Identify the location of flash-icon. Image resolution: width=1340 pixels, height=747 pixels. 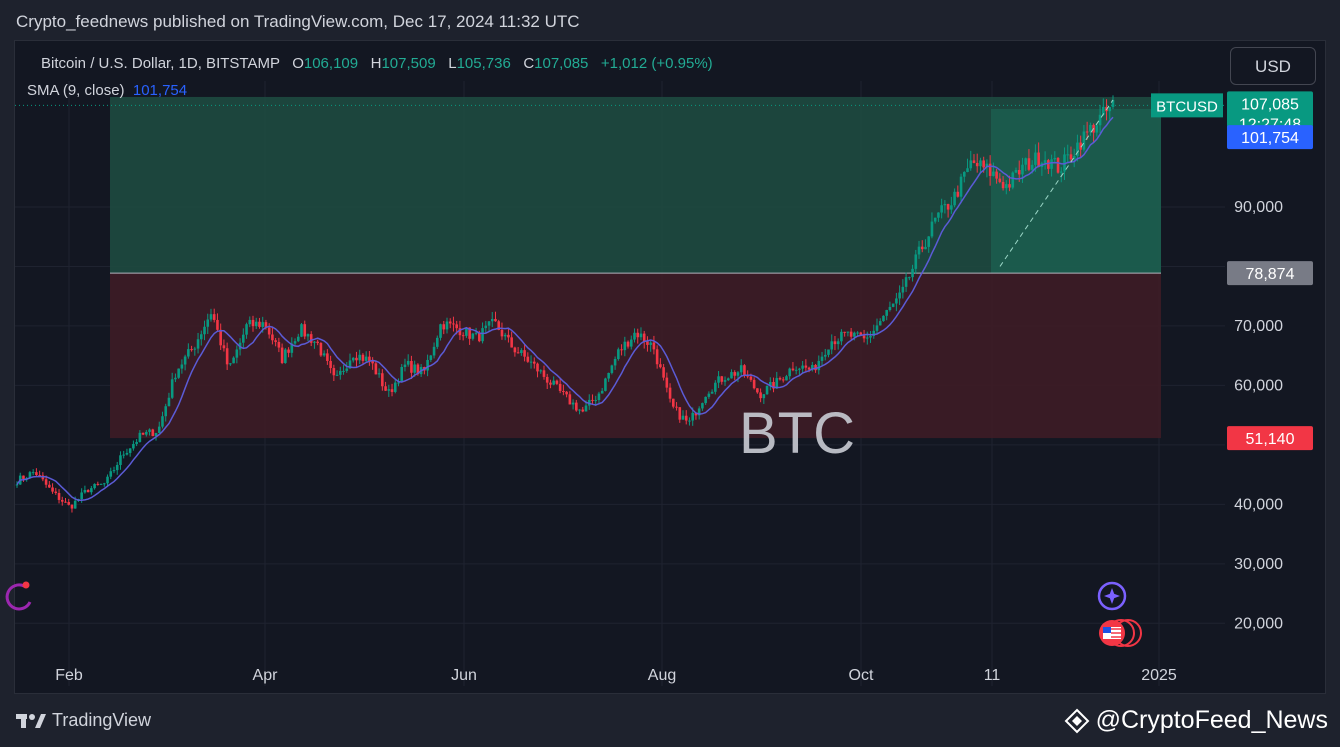
(19, 599).